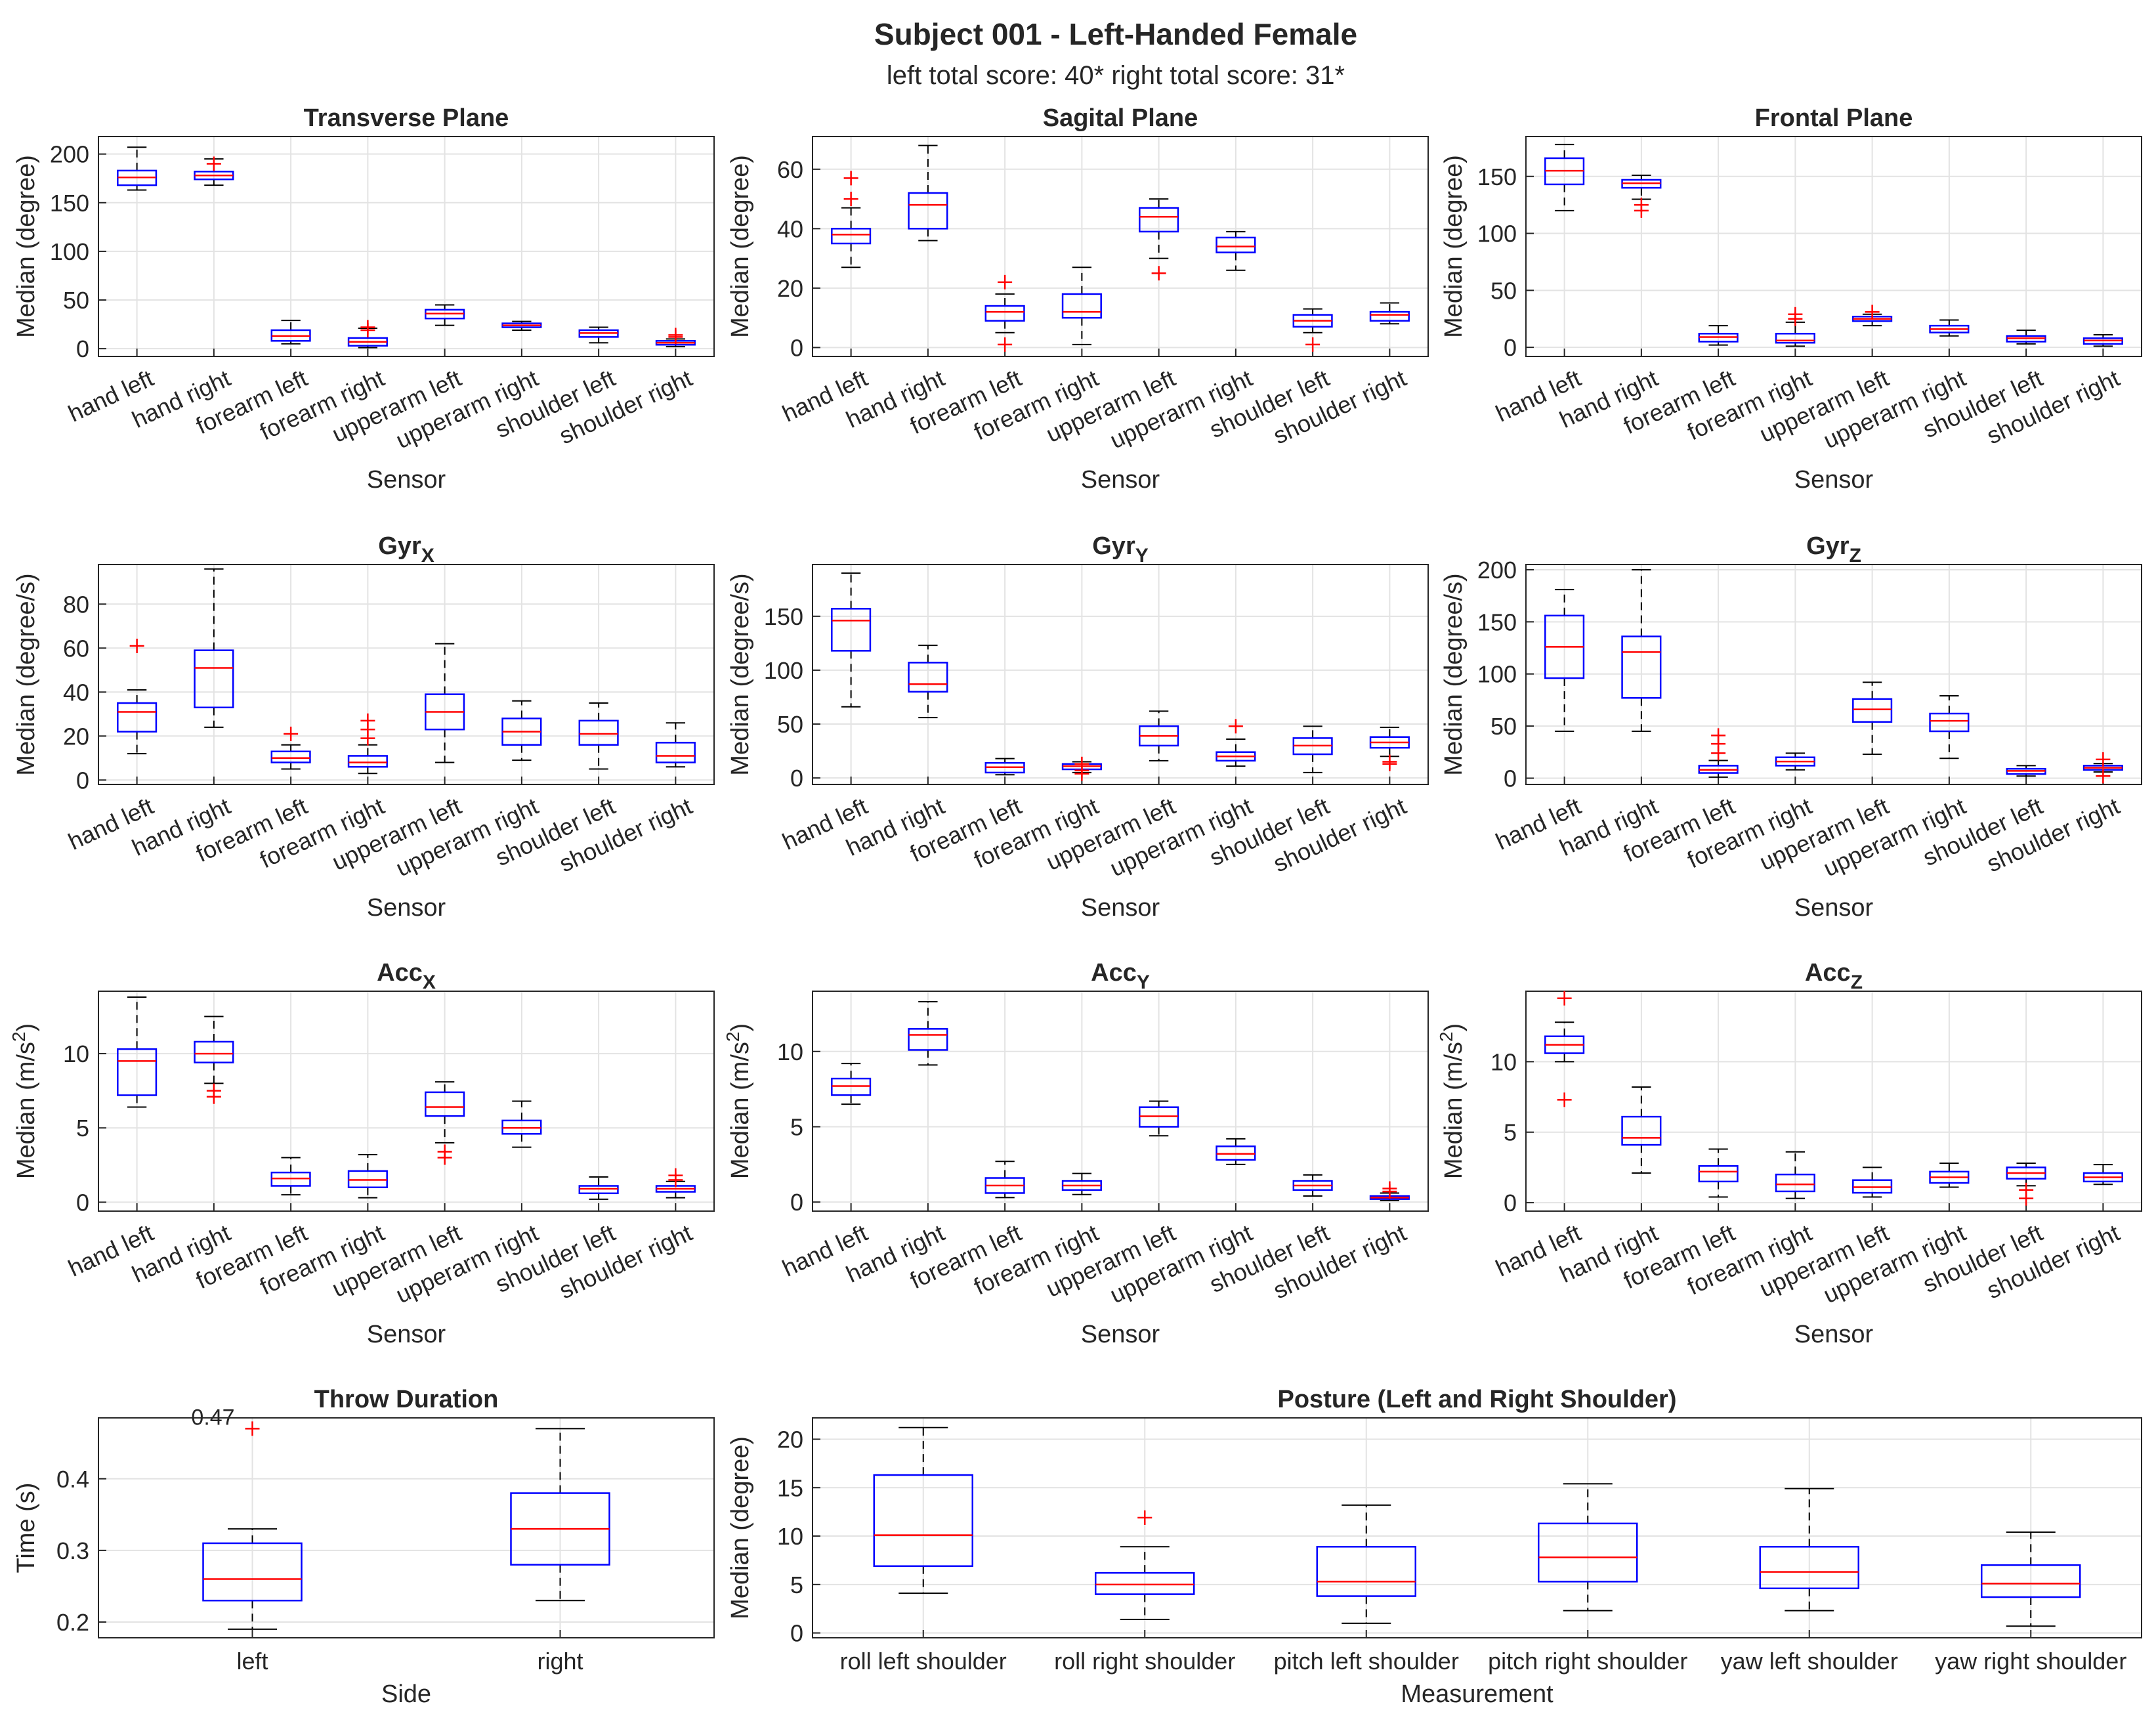 This screenshot has height=1710, width=2156. I want to click on x-tick-label: left, so click(252, 1662).